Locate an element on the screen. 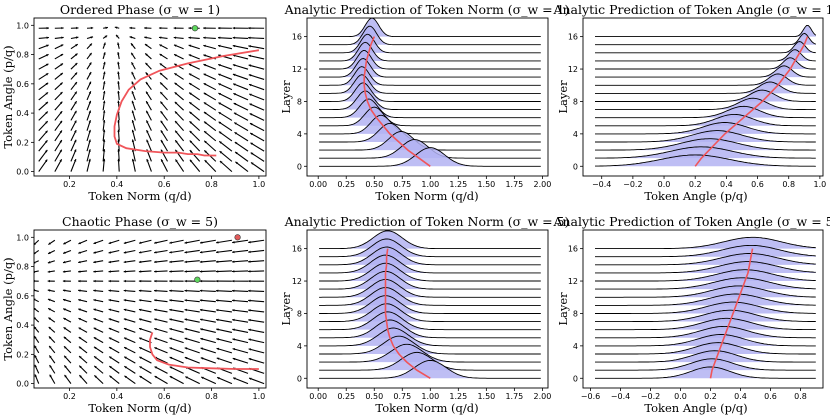 The width and height of the screenshot is (830, 419). y-tick-label: 0.8 is located at coordinates (22, 55).